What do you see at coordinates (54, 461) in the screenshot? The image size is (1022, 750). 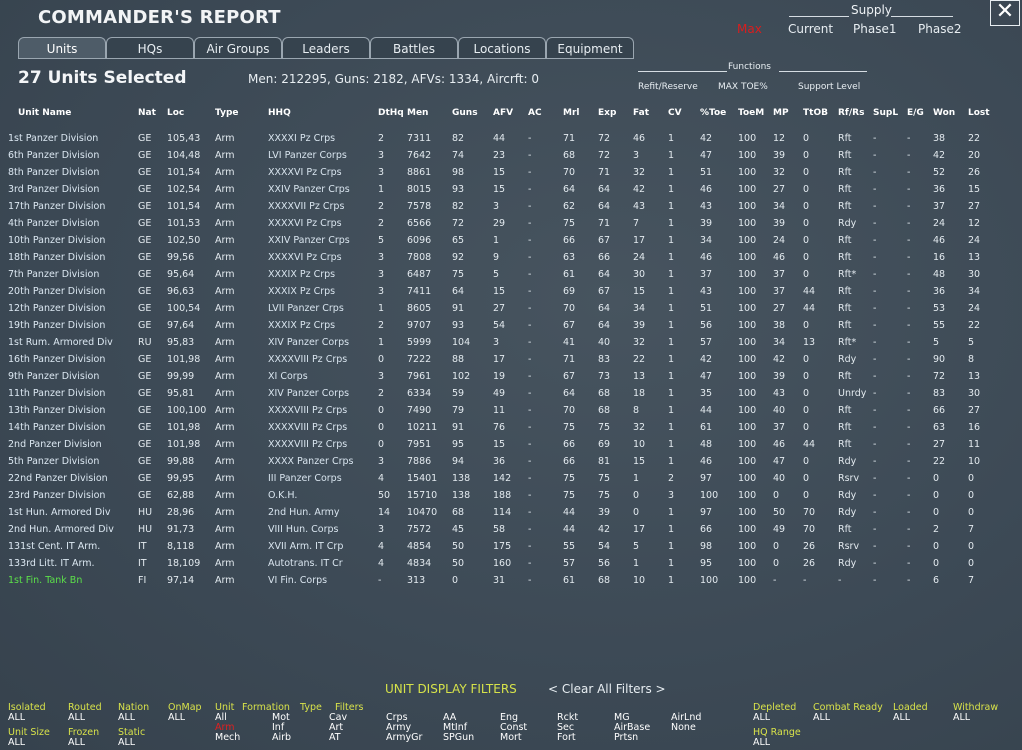 I see `cell-unit-name: 5th Panzer Division` at bounding box center [54, 461].